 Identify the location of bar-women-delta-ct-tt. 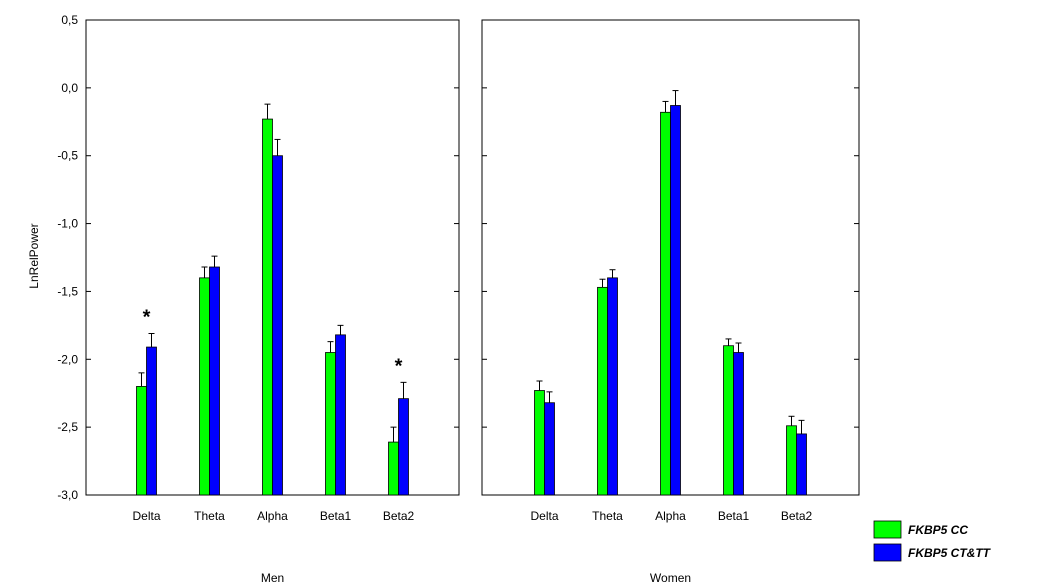
(549, 449).